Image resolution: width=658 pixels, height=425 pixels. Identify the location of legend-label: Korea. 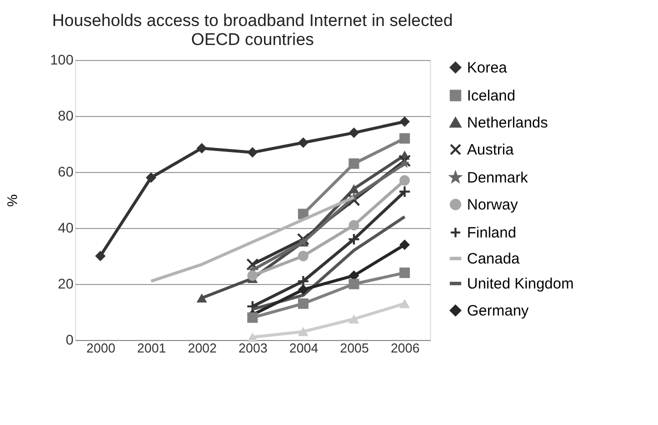
(487, 68).